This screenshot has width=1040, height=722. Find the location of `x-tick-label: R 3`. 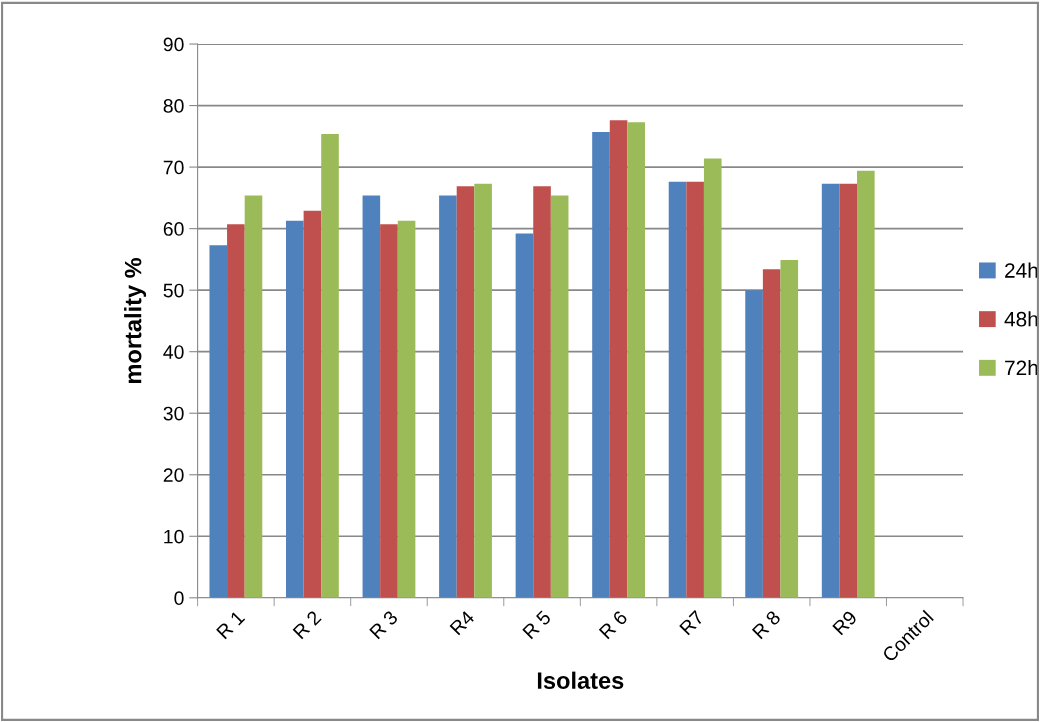

x-tick-label: R 3 is located at coordinates (384, 624).